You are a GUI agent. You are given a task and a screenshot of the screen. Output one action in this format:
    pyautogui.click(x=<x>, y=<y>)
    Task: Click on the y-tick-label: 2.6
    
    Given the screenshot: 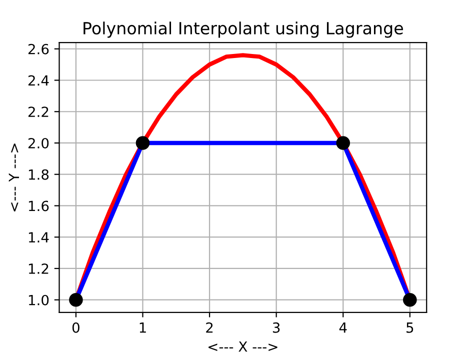 What is the action you would take?
    pyautogui.click(x=38, y=49)
    